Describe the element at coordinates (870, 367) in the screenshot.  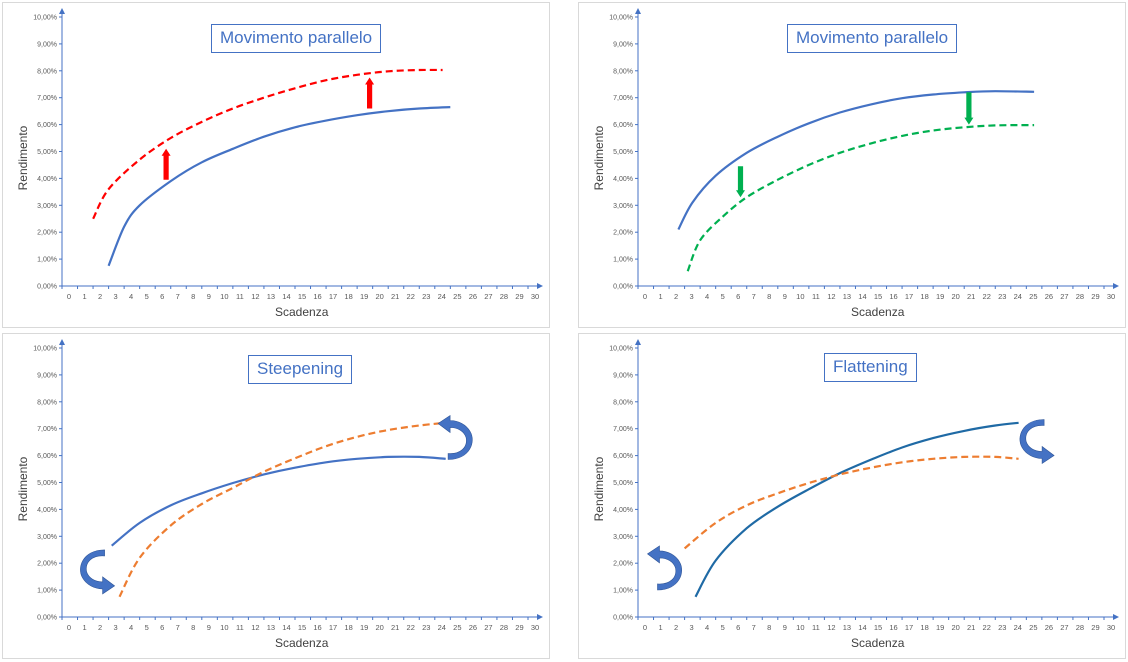
I see `chart-title: Flattening` at that location.